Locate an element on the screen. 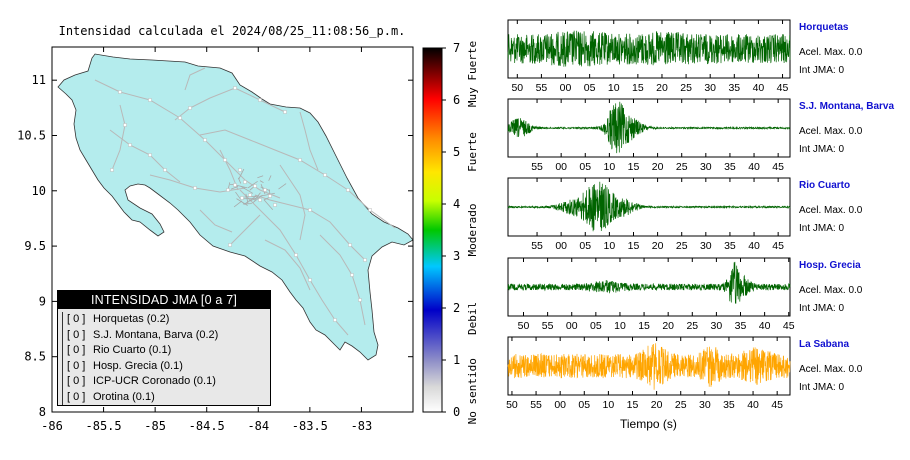 The image size is (910, 460). time-tick-label: 00 is located at coordinates (566, 88).